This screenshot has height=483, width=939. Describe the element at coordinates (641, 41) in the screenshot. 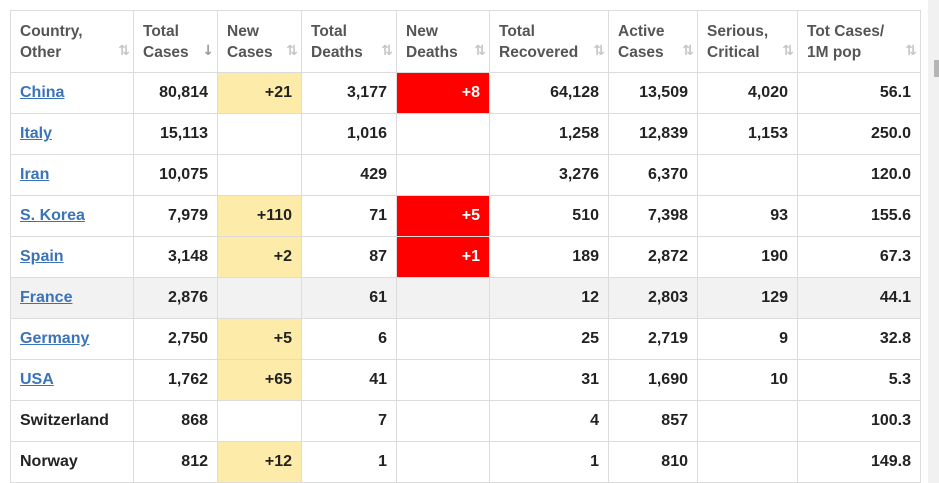

I see `header-active-cases-label: Active Cases` at that location.